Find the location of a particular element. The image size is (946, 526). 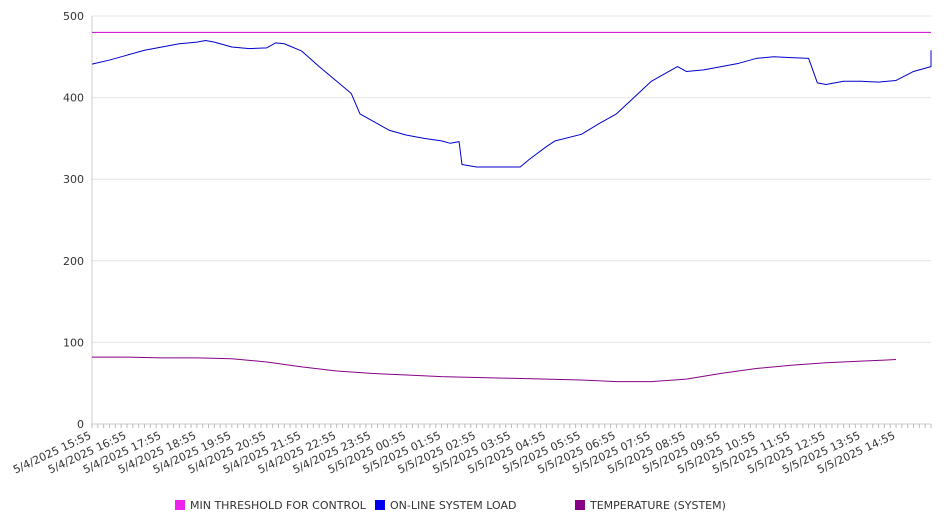

y-tick-label: 100 is located at coordinates (73, 342).